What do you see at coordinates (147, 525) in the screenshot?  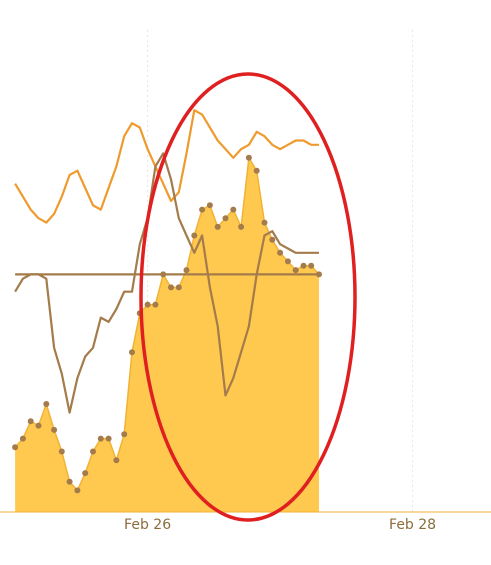 I see `x-tick-label: Feb 26` at bounding box center [147, 525].